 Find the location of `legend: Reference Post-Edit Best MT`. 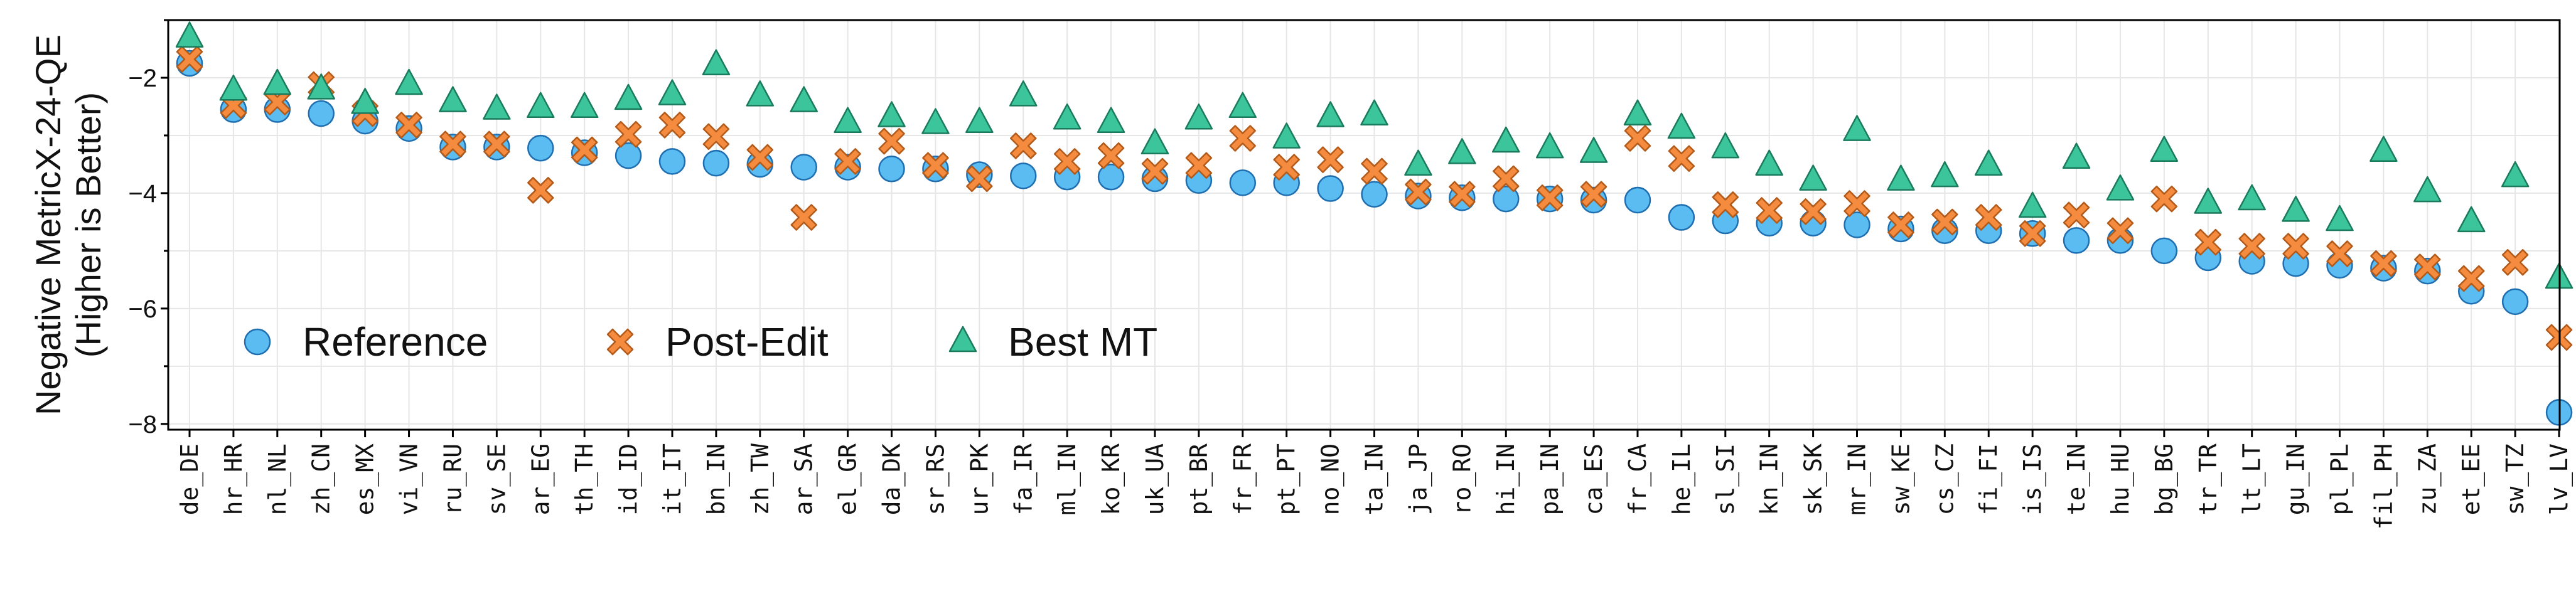

legend: Reference Post-Edit Best MT is located at coordinates (700, 341).